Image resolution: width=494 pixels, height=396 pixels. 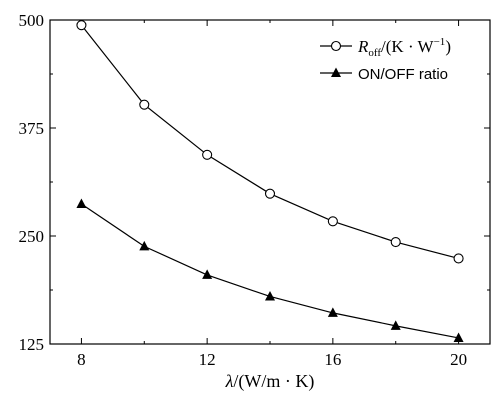 What do you see at coordinates (32, 20) in the screenshot?
I see `y-tick-label: 500` at bounding box center [32, 20].